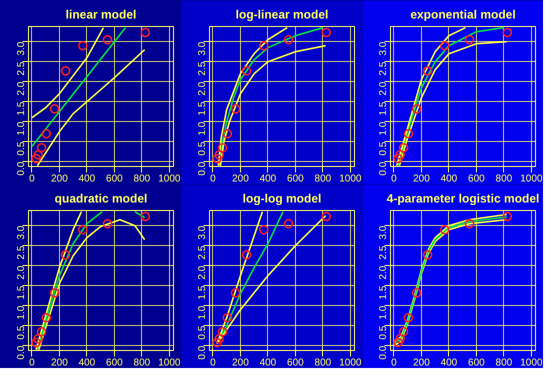 This screenshot has width=550, height=377. I want to click on chart-title: 4-parameter logistic model, so click(463, 199).